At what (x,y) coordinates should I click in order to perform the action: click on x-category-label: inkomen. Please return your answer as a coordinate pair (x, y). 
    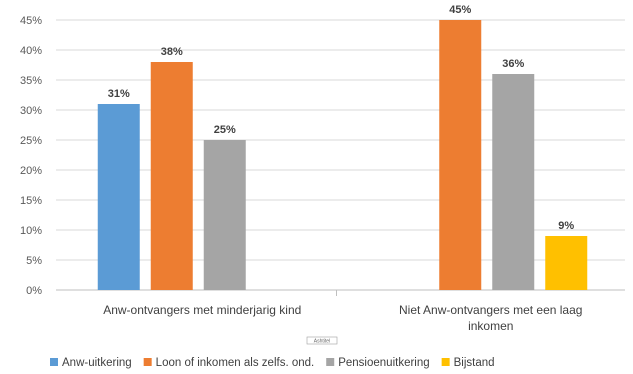
    Looking at the image, I should click on (490, 326).